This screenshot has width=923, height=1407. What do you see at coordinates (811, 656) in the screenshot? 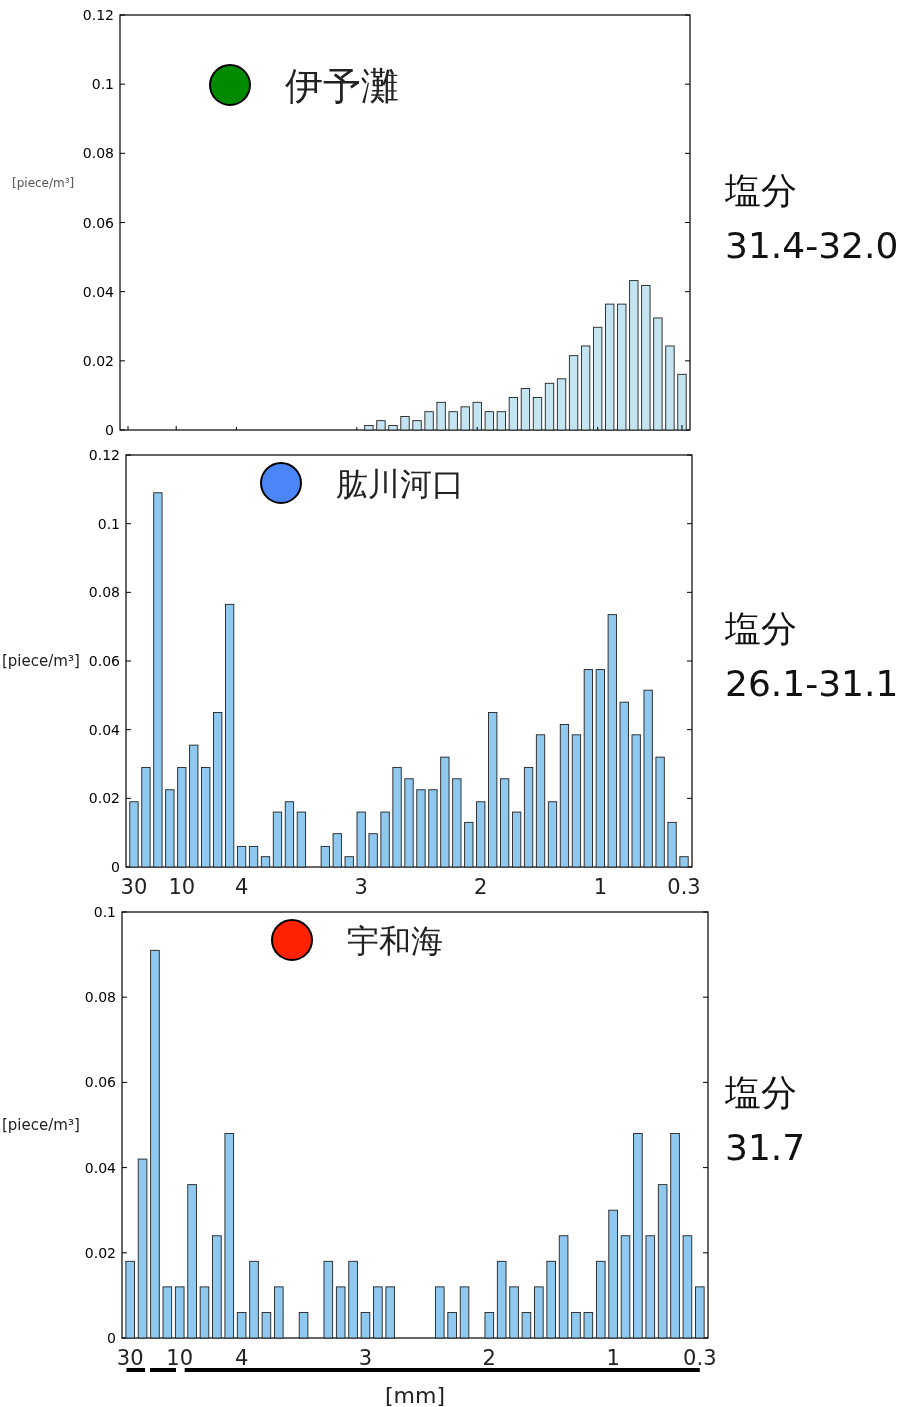
I see `text: 塩分 26.1-31.1` at bounding box center [811, 656].